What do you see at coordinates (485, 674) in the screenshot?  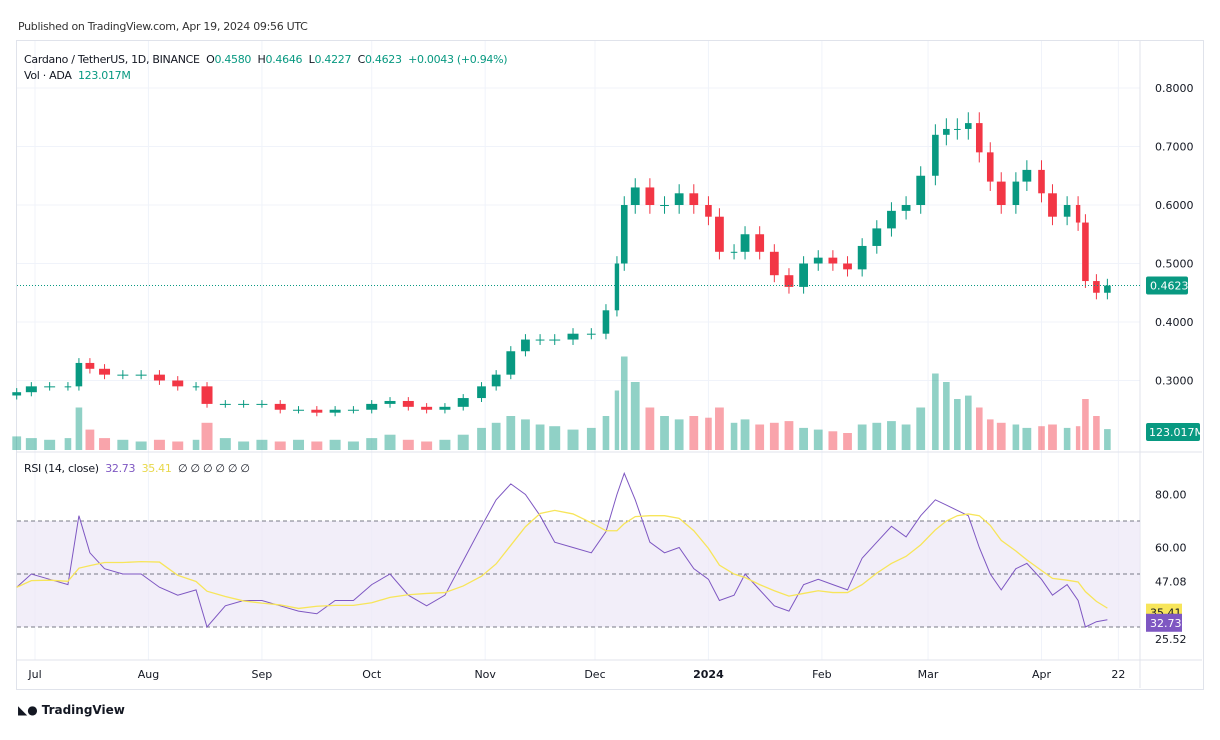 I see `time-tick-label: Nov` at bounding box center [485, 674].